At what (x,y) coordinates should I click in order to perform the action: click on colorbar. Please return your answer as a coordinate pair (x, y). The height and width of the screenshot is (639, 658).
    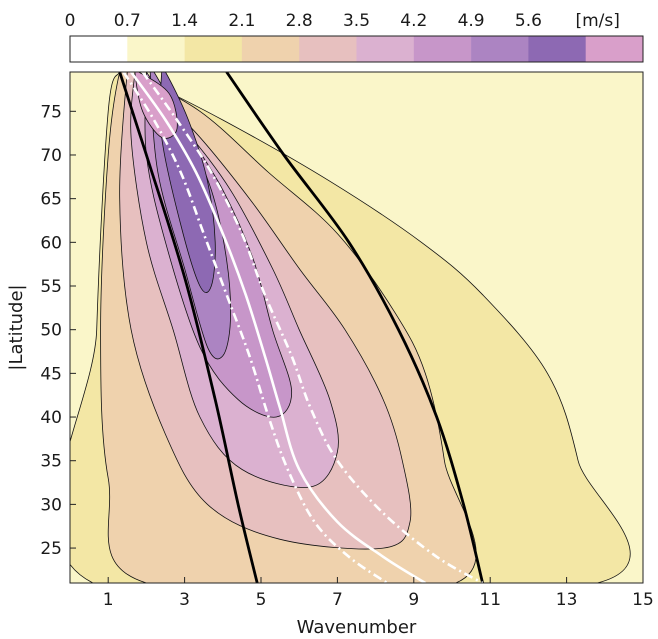
    Looking at the image, I should click on (356, 49).